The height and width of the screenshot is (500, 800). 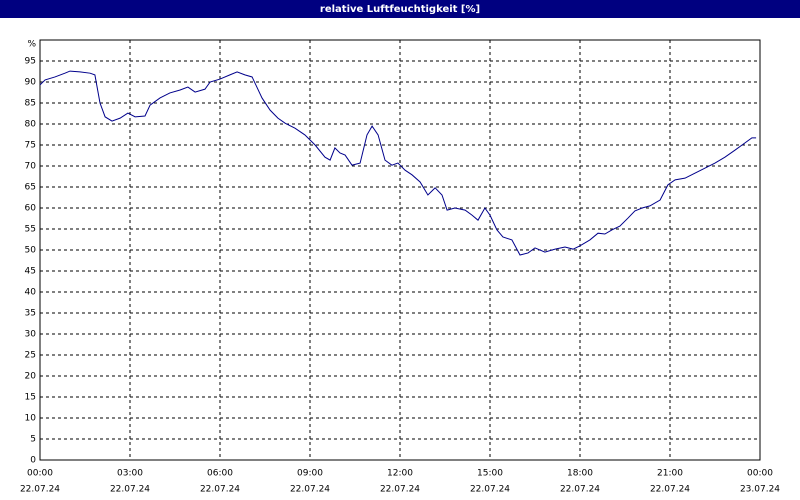 I want to click on x-tick-label: 21:00, so click(x=670, y=474).